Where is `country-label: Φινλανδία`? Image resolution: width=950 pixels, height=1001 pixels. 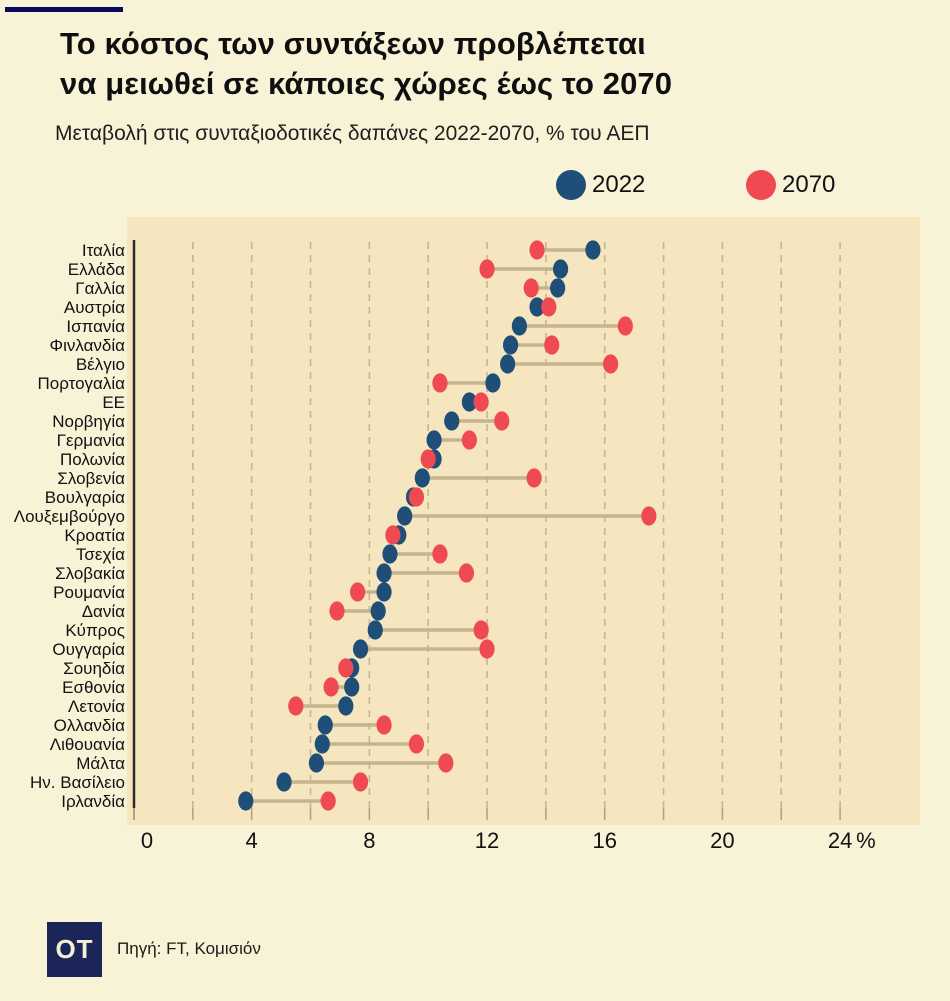 country-label: Φινλανδία is located at coordinates (88, 345).